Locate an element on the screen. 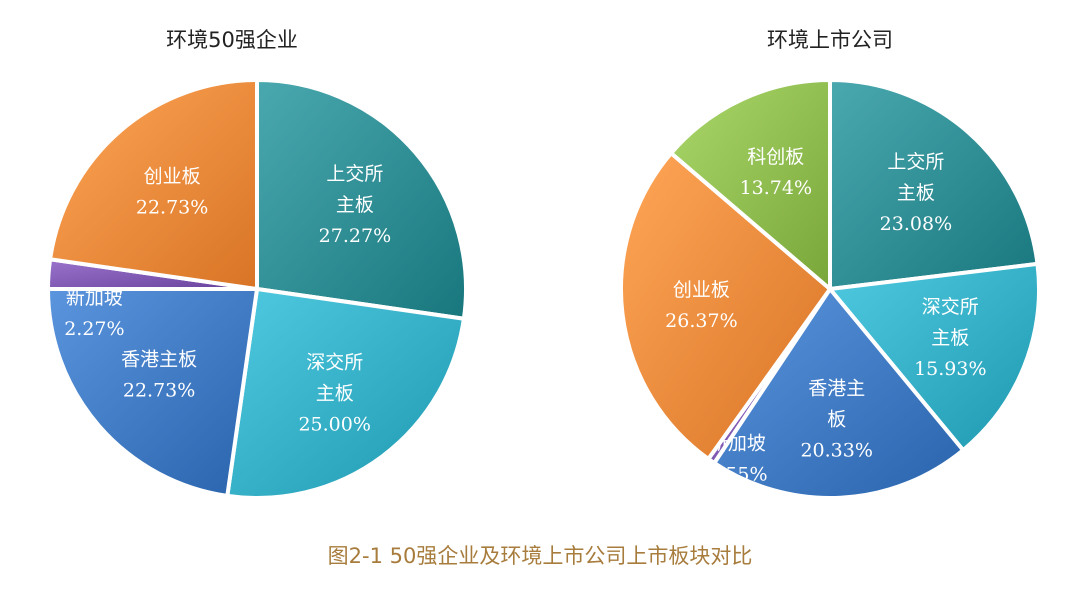 This screenshot has height=595, width=1080. slice-label: 香港主板 22.73% is located at coordinates (159, 374).